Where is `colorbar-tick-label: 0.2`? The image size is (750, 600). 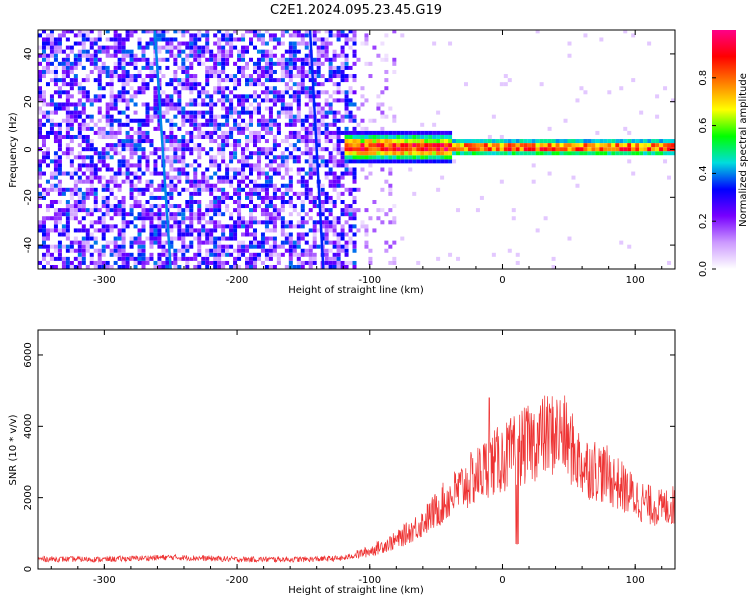 colorbar-tick-label: 0.2 is located at coordinates (703, 221).